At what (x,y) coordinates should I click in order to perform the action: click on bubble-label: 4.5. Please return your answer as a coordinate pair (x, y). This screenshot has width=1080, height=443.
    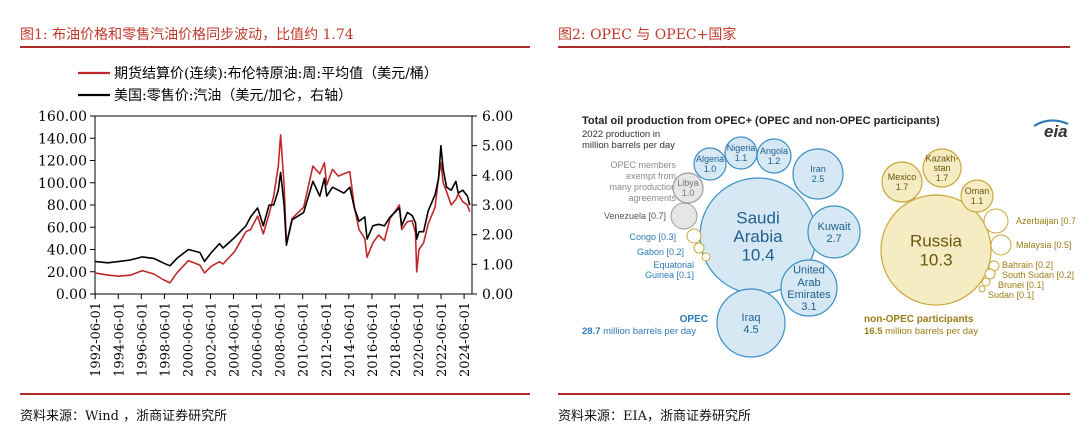
    Looking at the image, I should click on (750, 330).